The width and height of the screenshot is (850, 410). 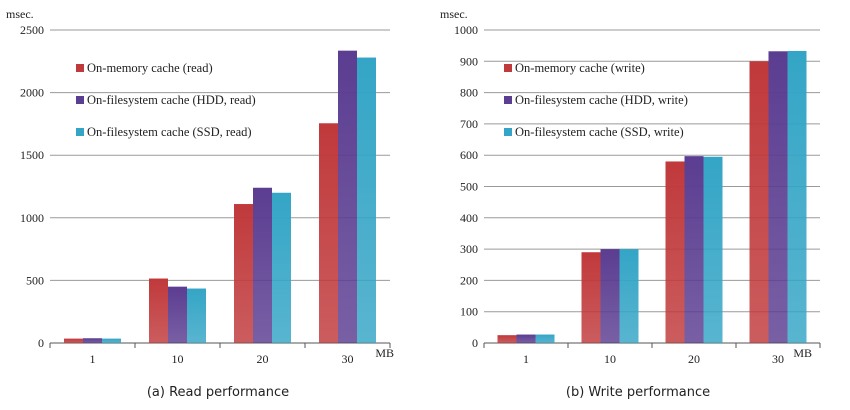 I want to click on y-tick-label: 1500, so click(x=32, y=155).